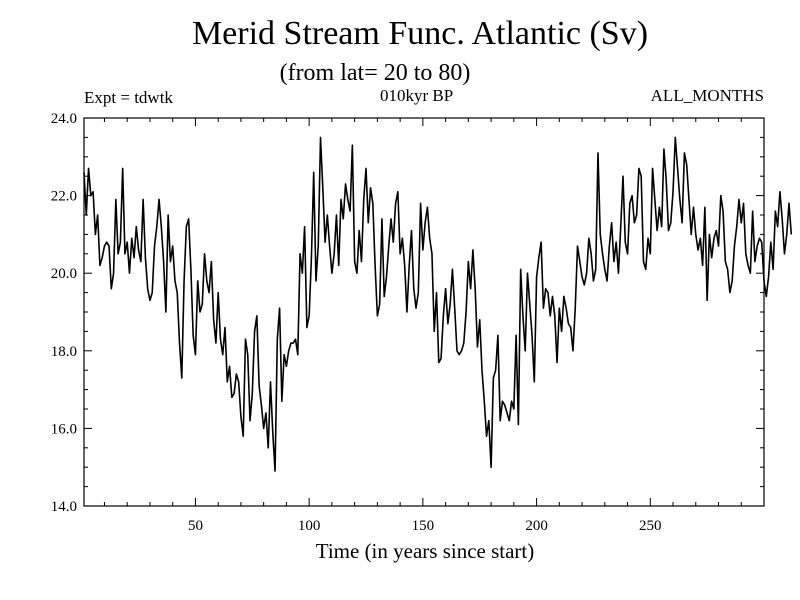  What do you see at coordinates (64, 352) in the screenshot?
I see `y-tick-label: 18.0` at bounding box center [64, 352].